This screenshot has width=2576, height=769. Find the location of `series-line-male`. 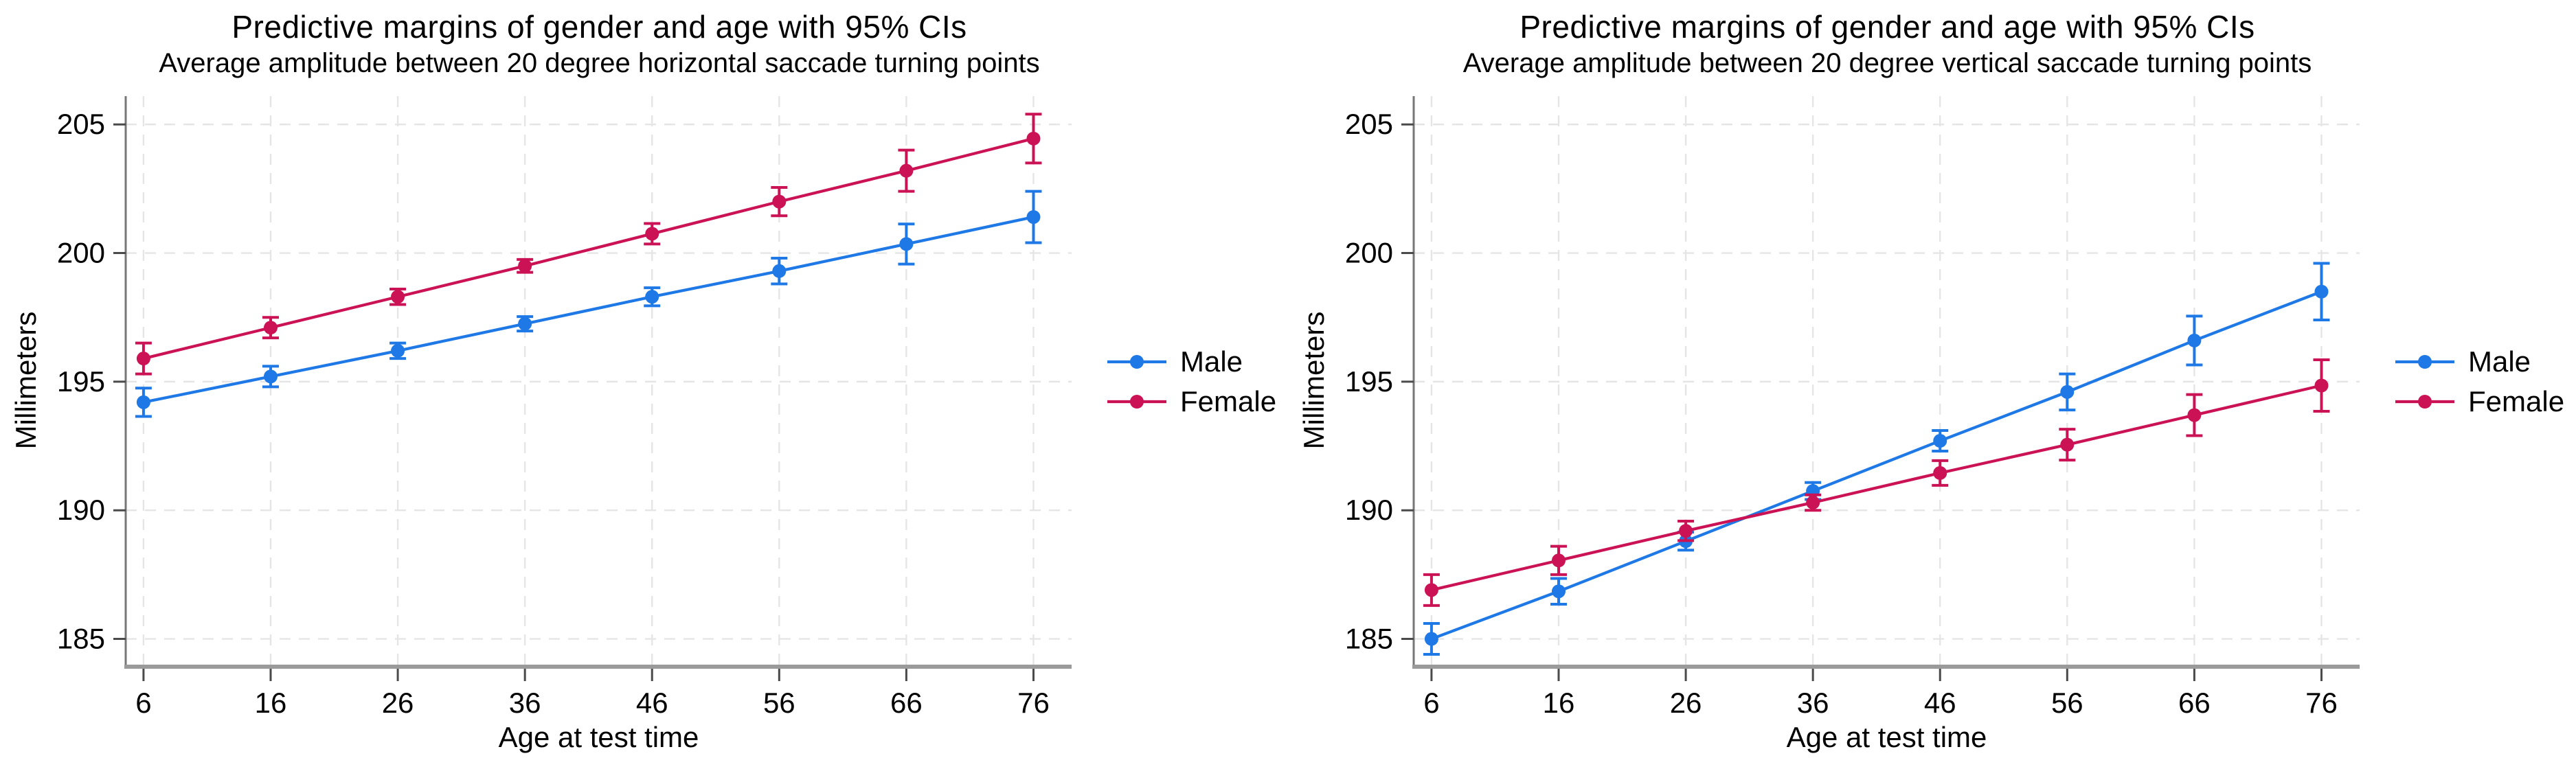

series-line-male is located at coordinates (588, 310).